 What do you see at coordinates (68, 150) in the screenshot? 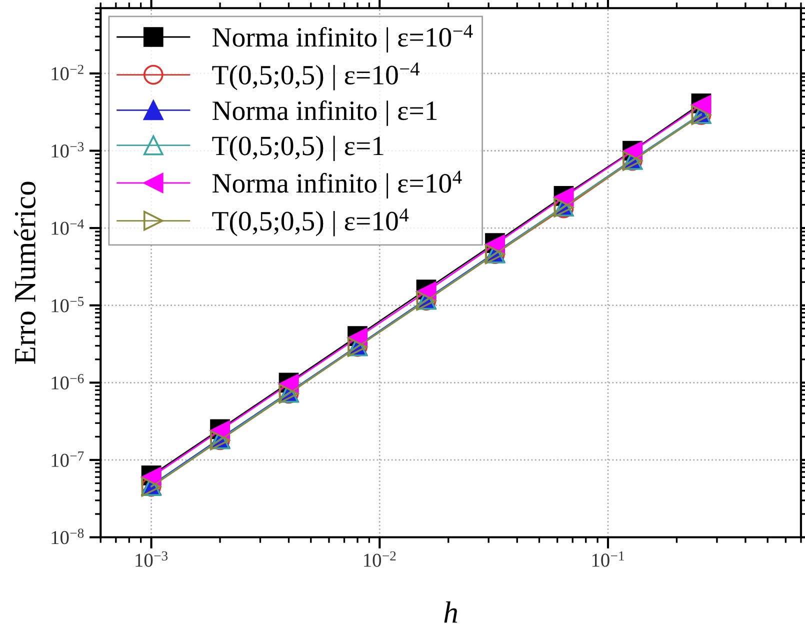
I see `y-tick-label: 10$^{−3}$` at bounding box center [68, 150].